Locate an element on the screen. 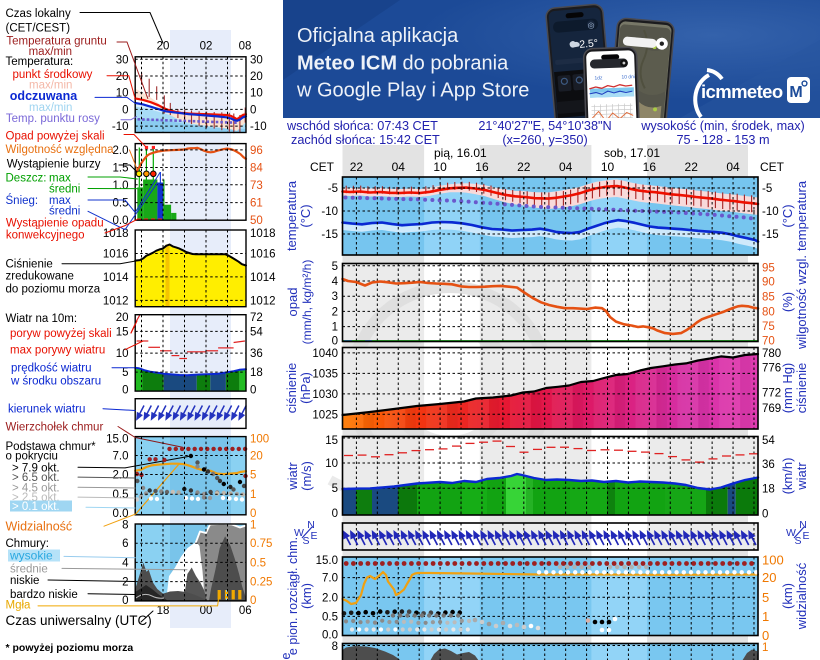 Image resolution: width=820 pixels, height=660 pixels. svg-text: 22 is located at coordinates (692, 167).